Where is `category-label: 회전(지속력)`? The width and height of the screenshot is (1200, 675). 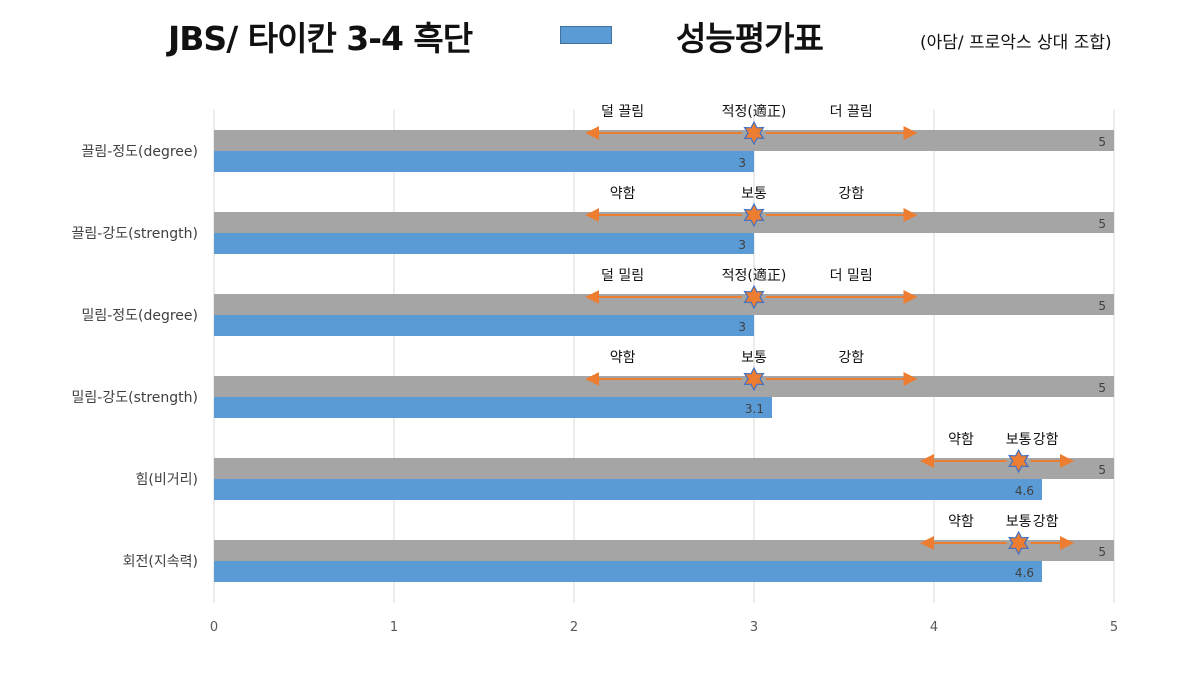
category-label: 회전(지속력) is located at coordinates (160, 562).